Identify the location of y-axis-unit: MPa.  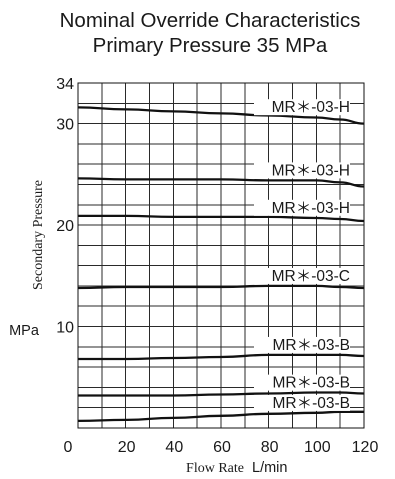
(24, 331).